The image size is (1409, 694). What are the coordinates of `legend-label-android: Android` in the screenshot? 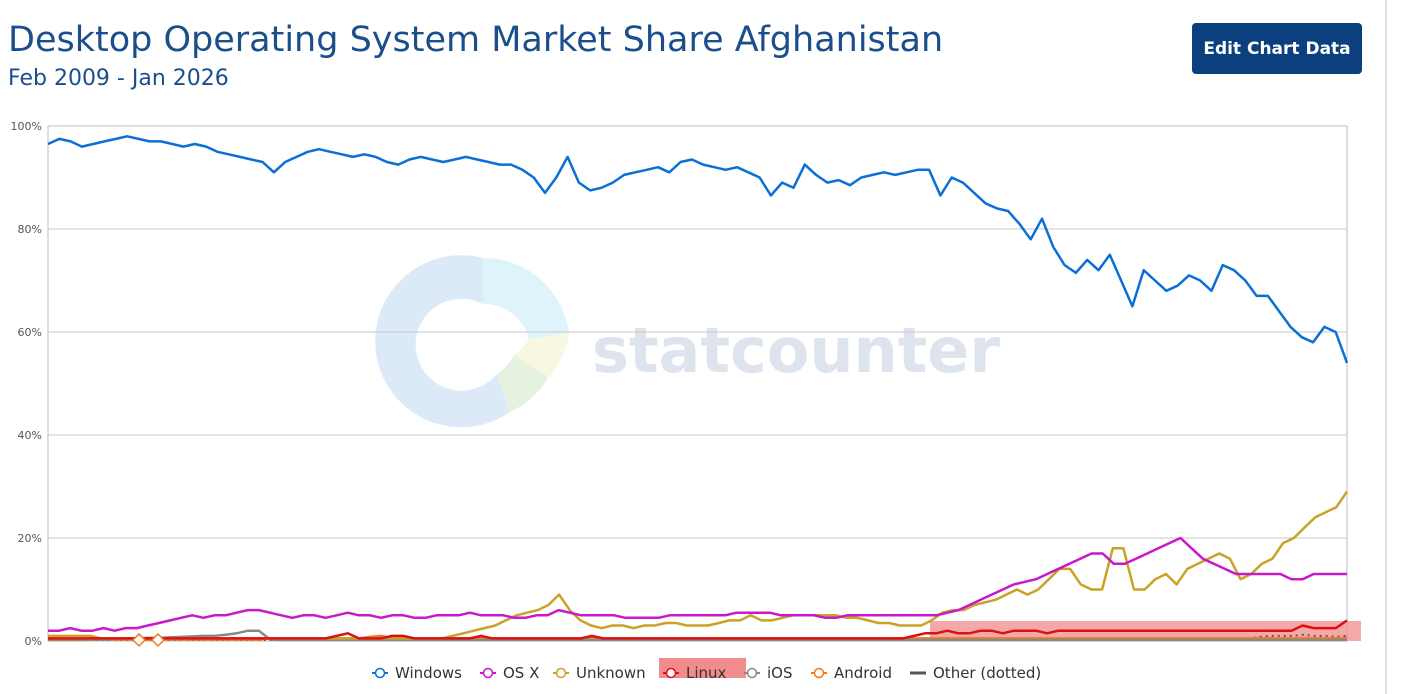 It's located at (863, 673).